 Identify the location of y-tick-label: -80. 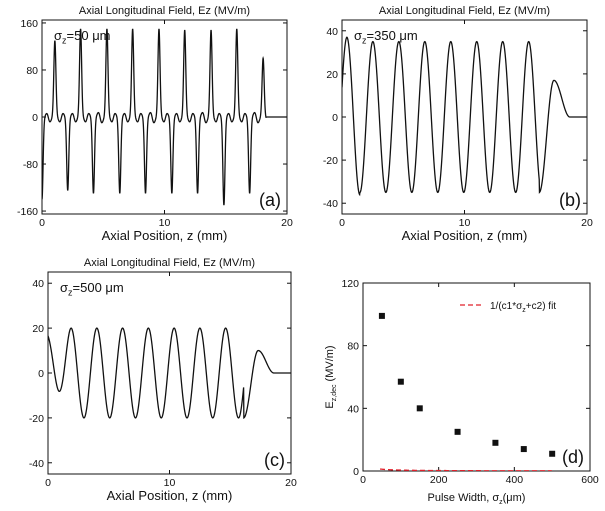
(30, 165).